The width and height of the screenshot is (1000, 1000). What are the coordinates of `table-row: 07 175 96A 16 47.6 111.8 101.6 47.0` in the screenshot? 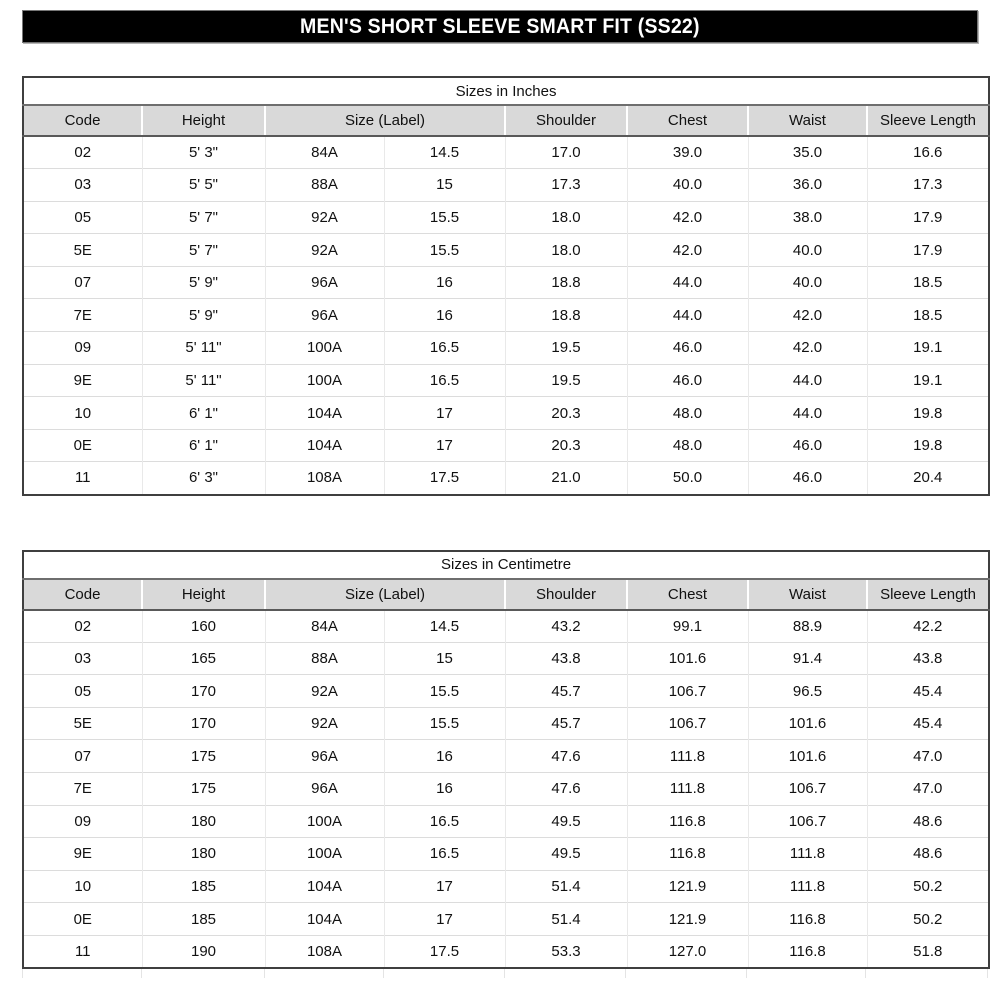 It's located at (506, 756).